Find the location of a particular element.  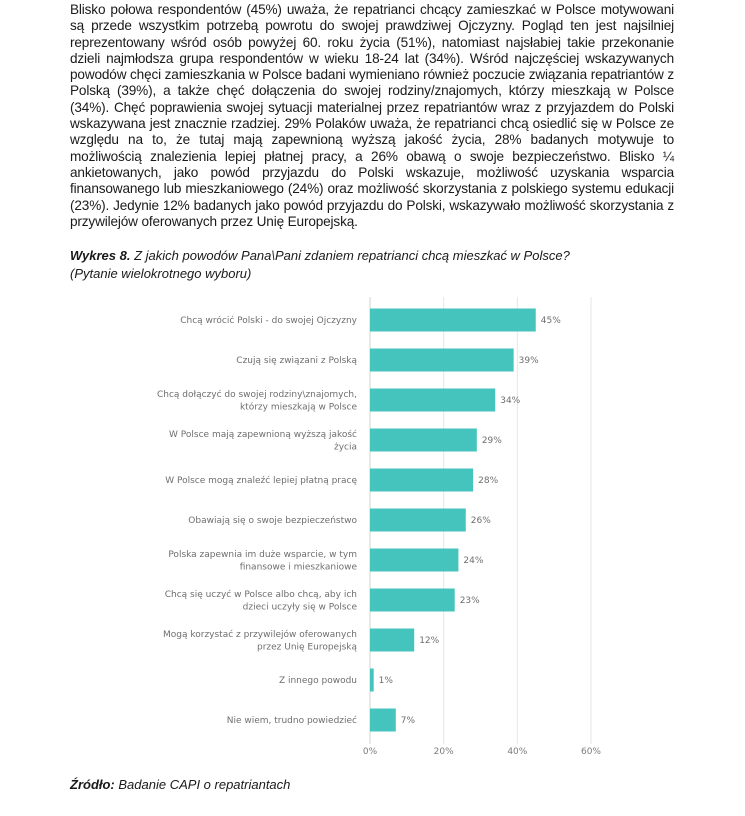

source-text: Badanie CAPI o repatriantach is located at coordinates (204, 784).